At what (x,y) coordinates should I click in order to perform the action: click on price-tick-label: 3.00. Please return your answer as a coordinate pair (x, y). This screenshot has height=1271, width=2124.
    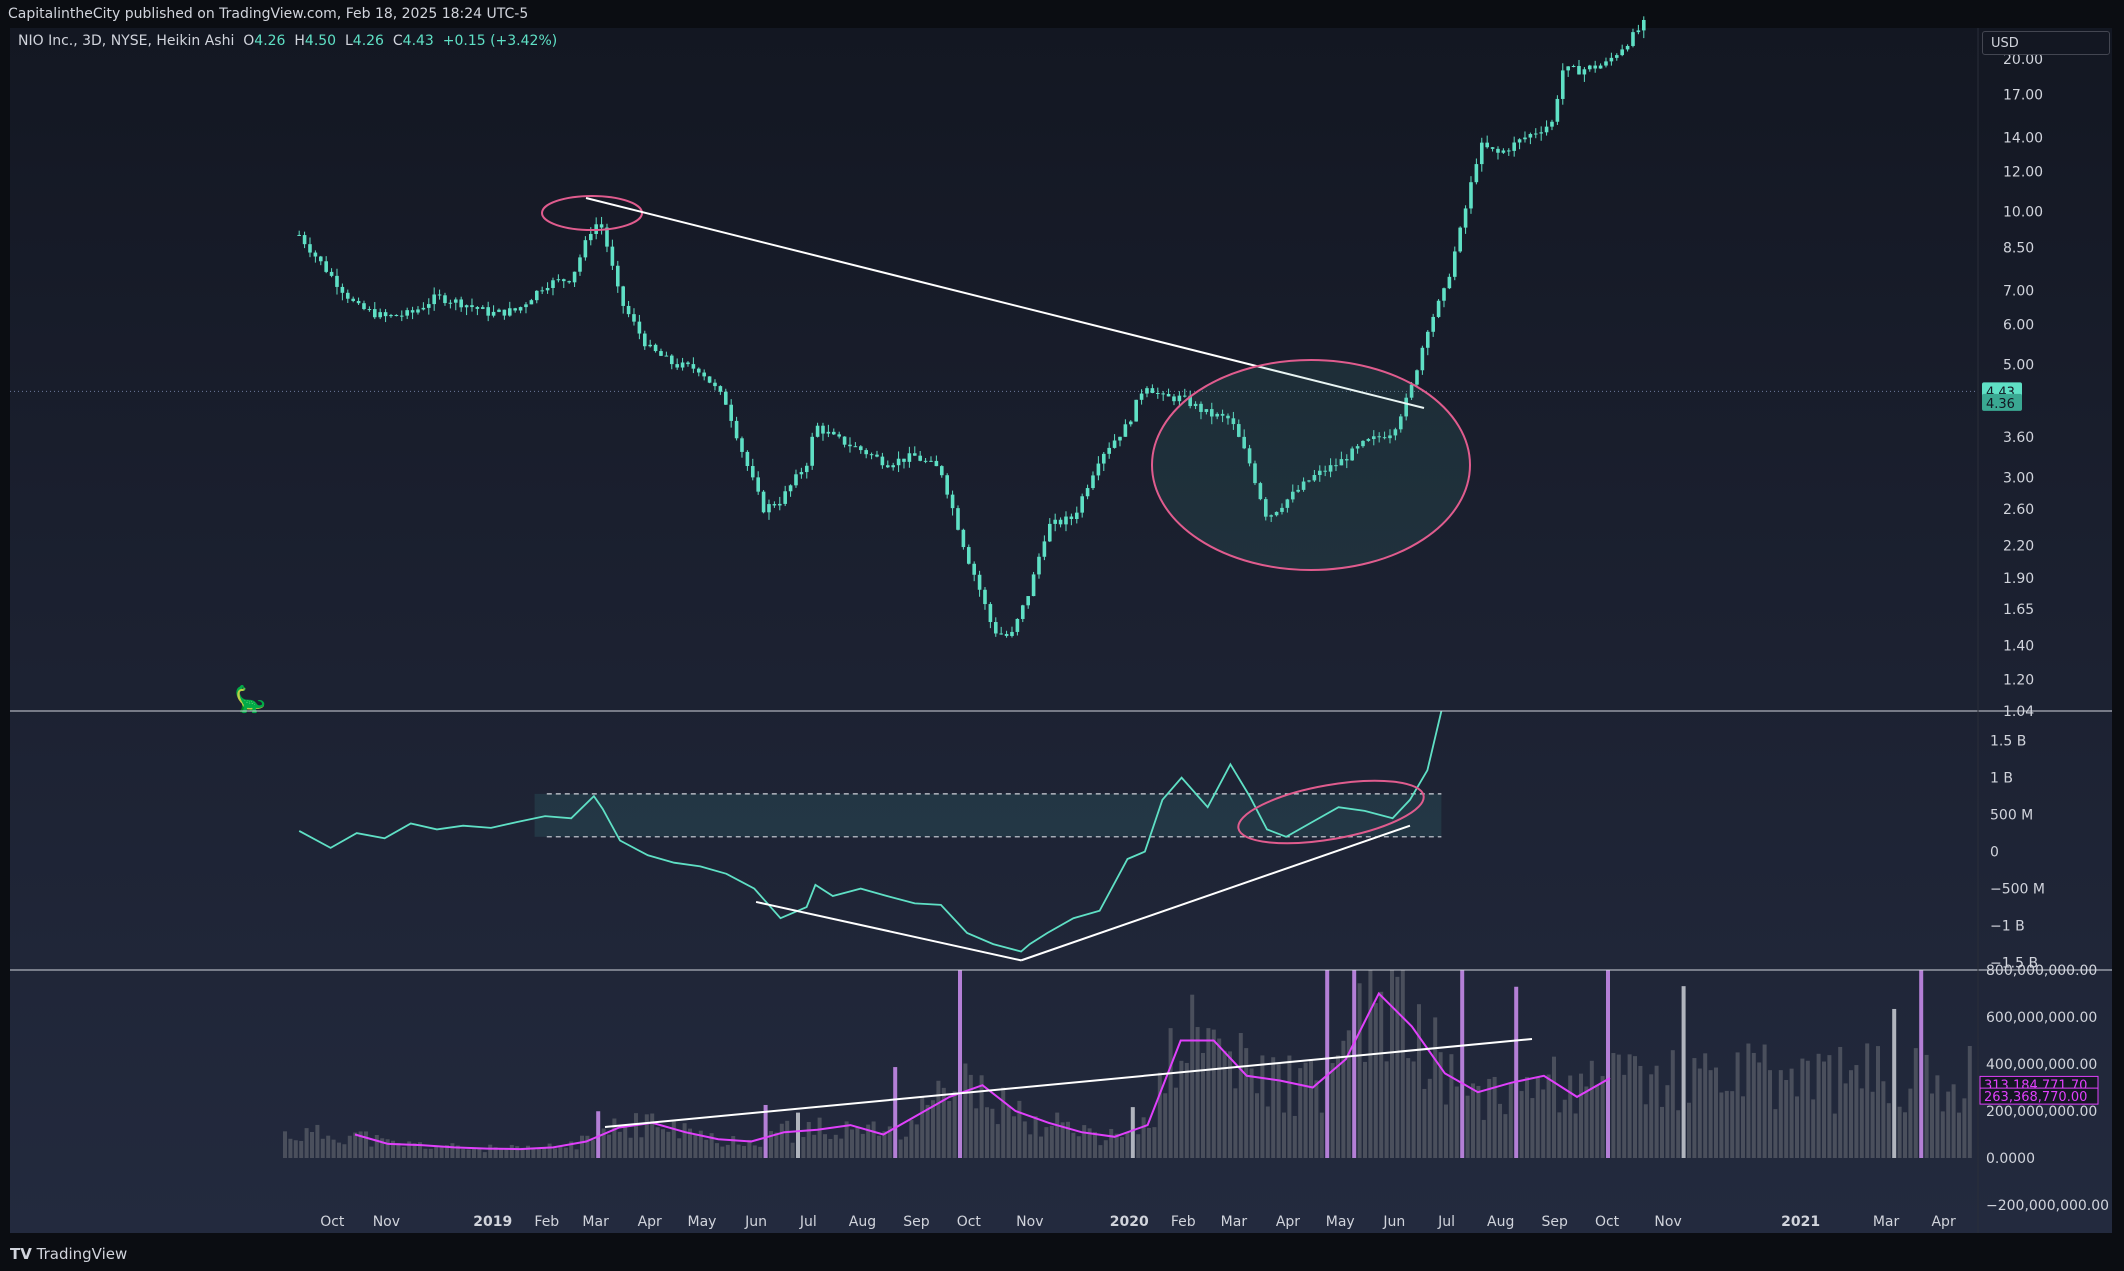
    Looking at the image, I should click on (2018, 478).